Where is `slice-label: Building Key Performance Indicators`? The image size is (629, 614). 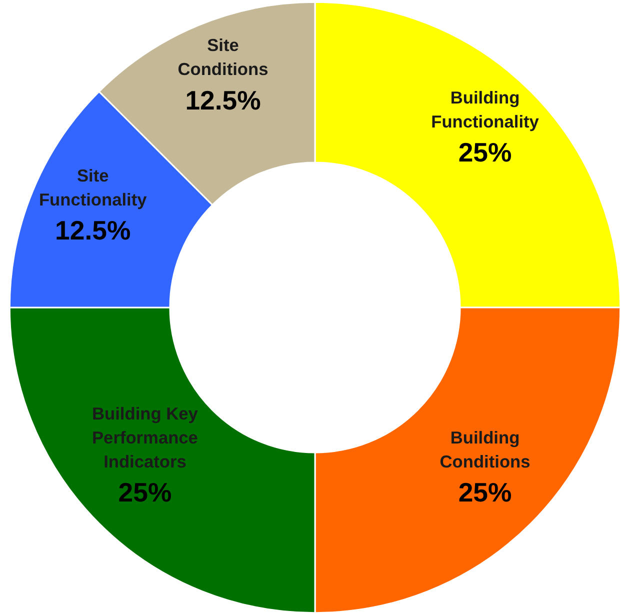
slice-label: Building Key Performance Indicators is located at coordinates (145, 437).